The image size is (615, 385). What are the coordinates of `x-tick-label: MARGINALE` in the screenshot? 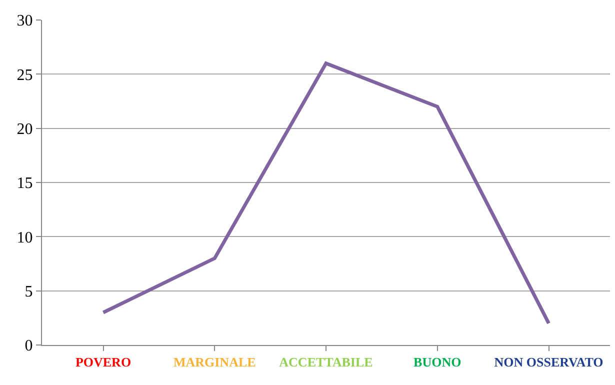 It's located at (214, 362).